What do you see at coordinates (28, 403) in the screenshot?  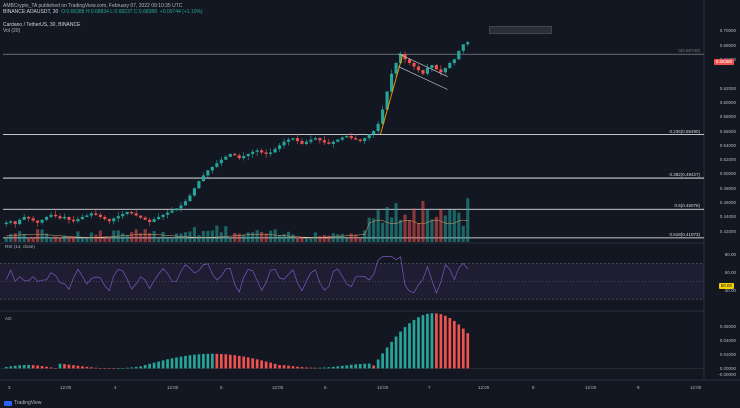 I see `brand-name: TradingView` at bounding box center [28, 403].